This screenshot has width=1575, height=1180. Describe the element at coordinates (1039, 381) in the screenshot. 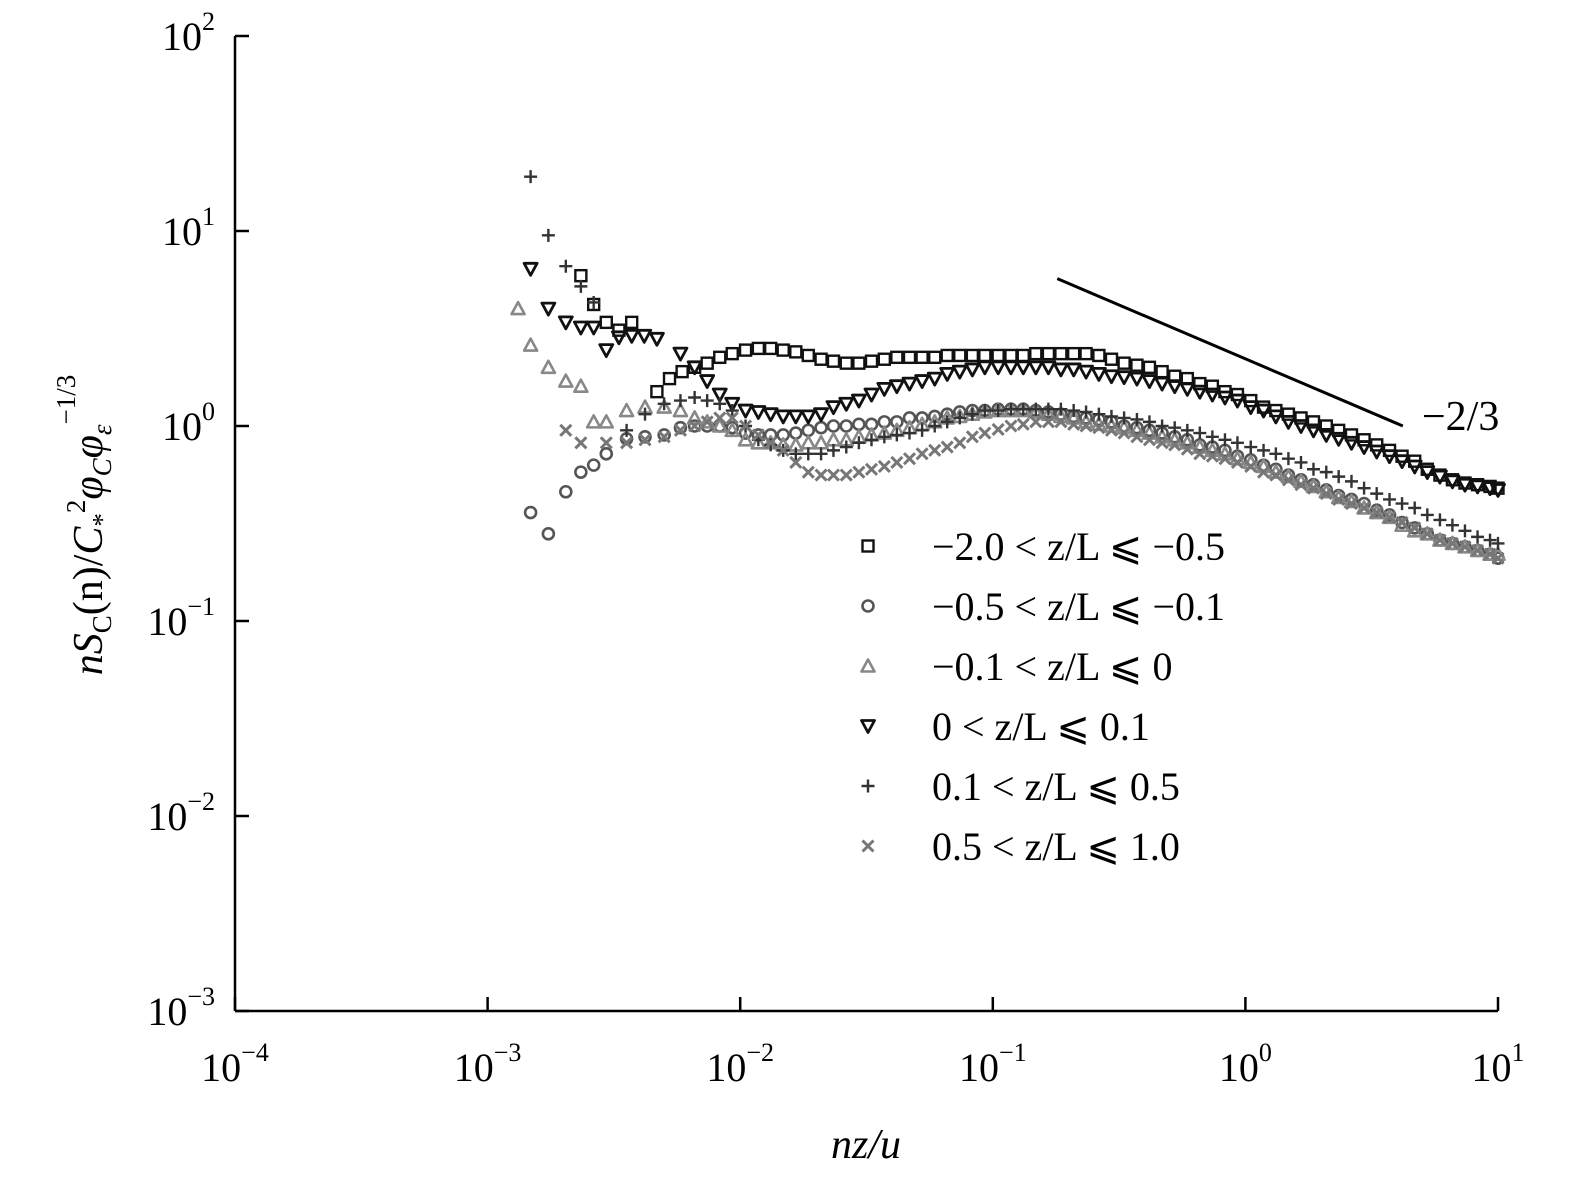

I see `series-square` at that location.